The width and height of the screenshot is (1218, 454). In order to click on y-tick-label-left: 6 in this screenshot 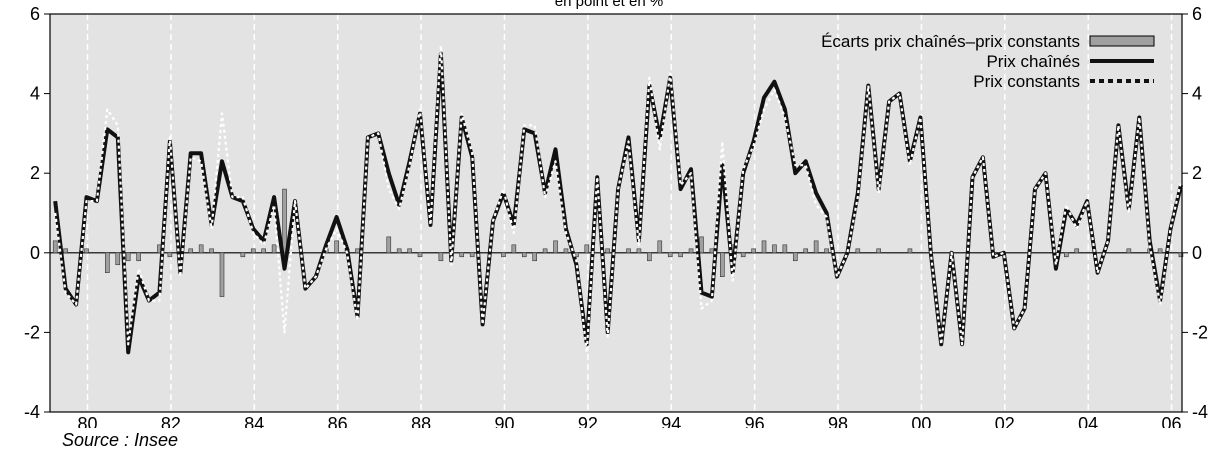, I will do `click(35, 14)`.